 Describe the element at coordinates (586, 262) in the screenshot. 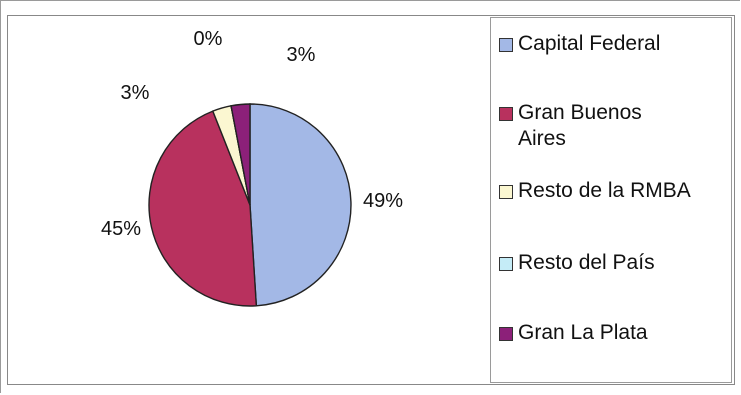

I see `legend-label: Resto del País` at that location.